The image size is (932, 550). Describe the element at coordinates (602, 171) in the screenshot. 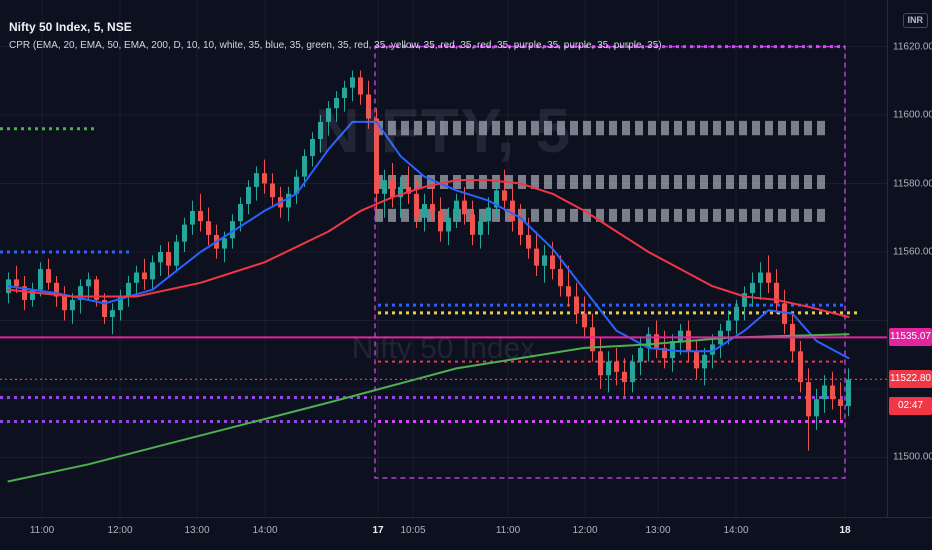

I see `cpr-bands` at that location.